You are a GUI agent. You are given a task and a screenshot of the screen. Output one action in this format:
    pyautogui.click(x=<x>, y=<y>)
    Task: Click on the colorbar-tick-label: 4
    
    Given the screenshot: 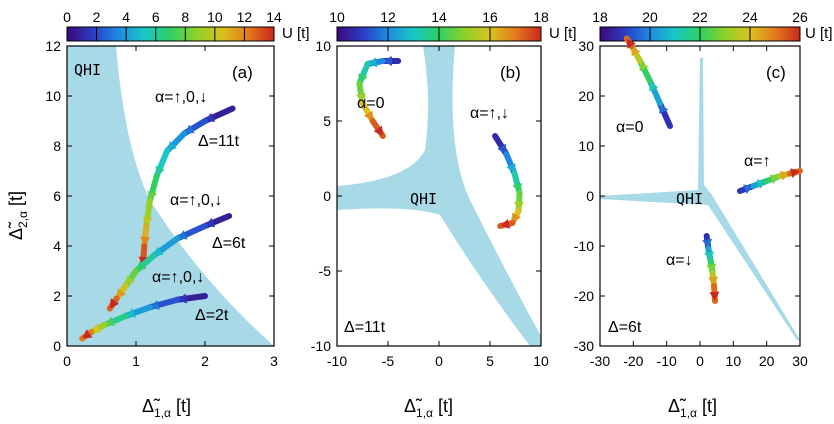 What is the action you would take?
    pyautogui.click(x=126, y=17)
    